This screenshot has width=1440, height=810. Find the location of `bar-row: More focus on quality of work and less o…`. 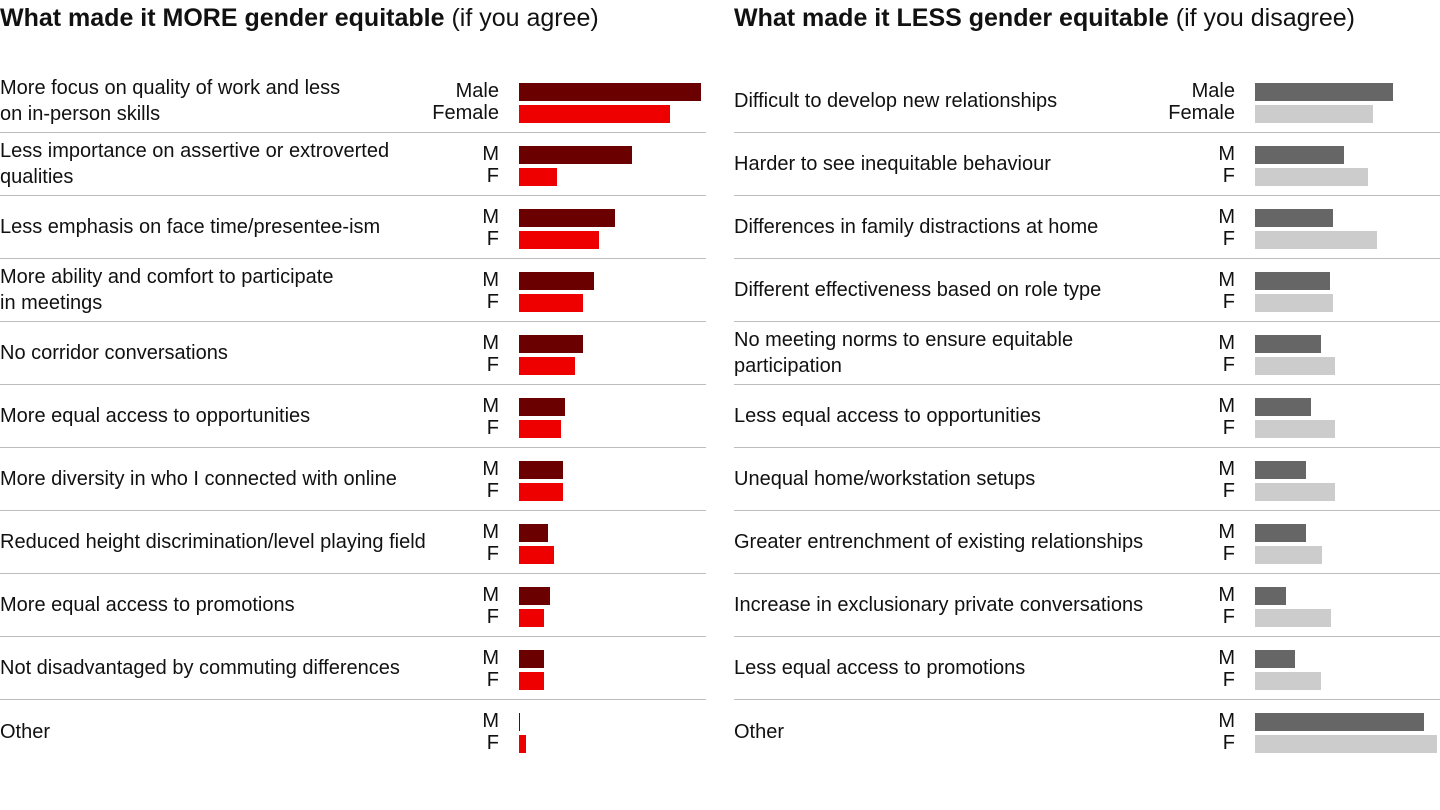

bar-row: More focus on quality of work and less o… is located at coordinates (353, 101).